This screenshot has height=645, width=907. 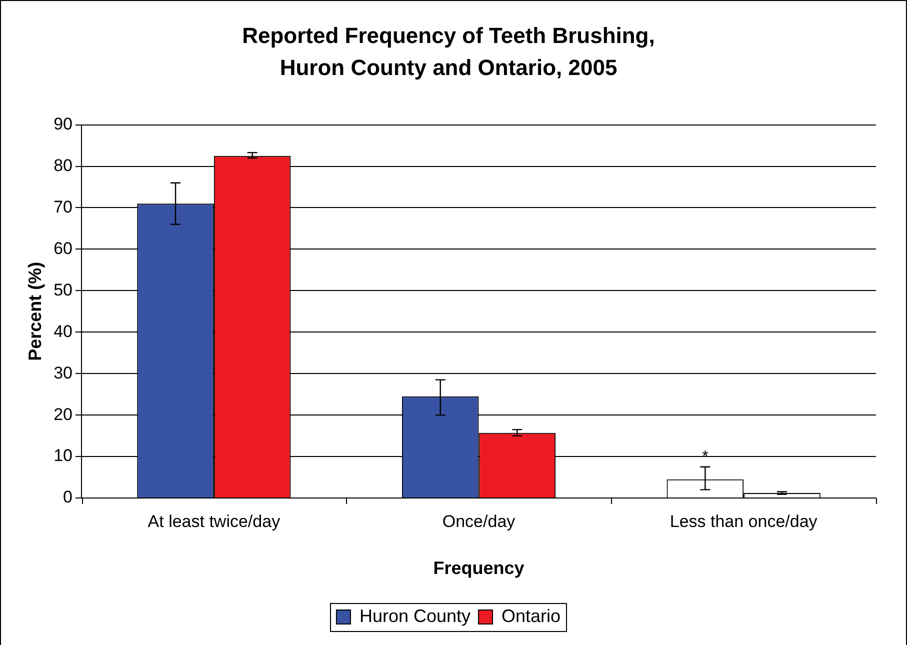 What do you see at coordinates (63, 248) in the screenshot?
I see `y-tick-label: 60` at bounding box center [63, 248].